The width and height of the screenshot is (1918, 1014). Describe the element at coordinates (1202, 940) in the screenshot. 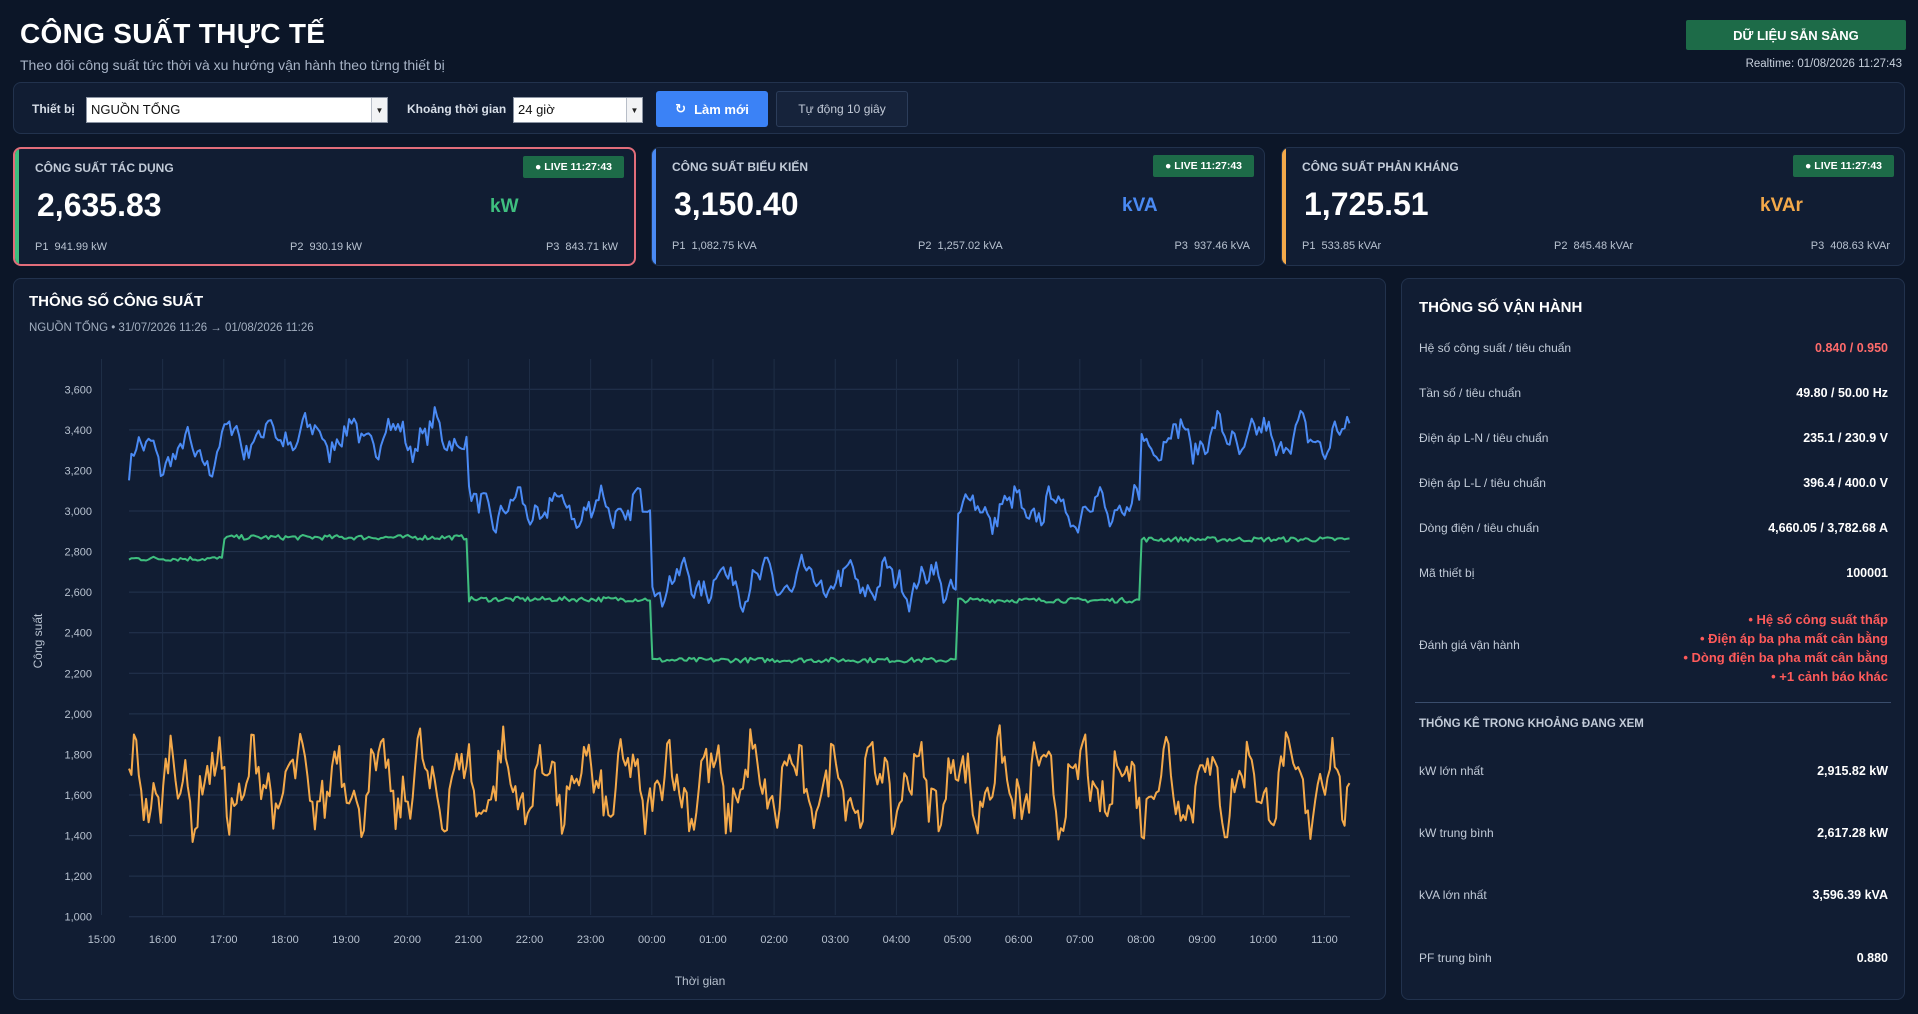

I see `x-tick-label: 09:00` at that location.